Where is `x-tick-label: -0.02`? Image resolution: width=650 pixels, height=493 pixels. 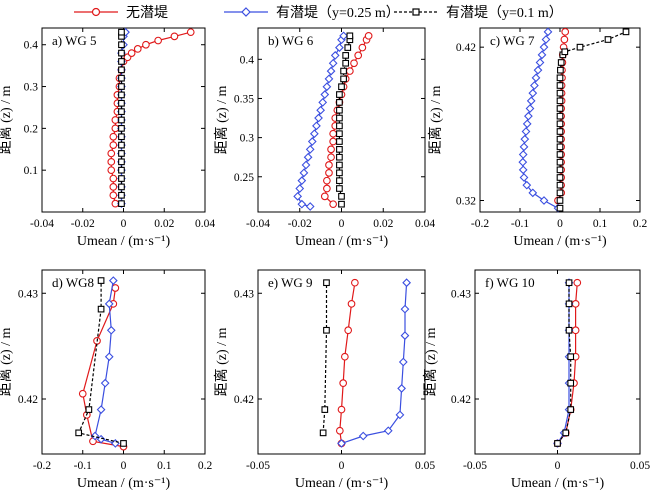 x-tick-label: -0.02 is located at coordinates (300, 224).